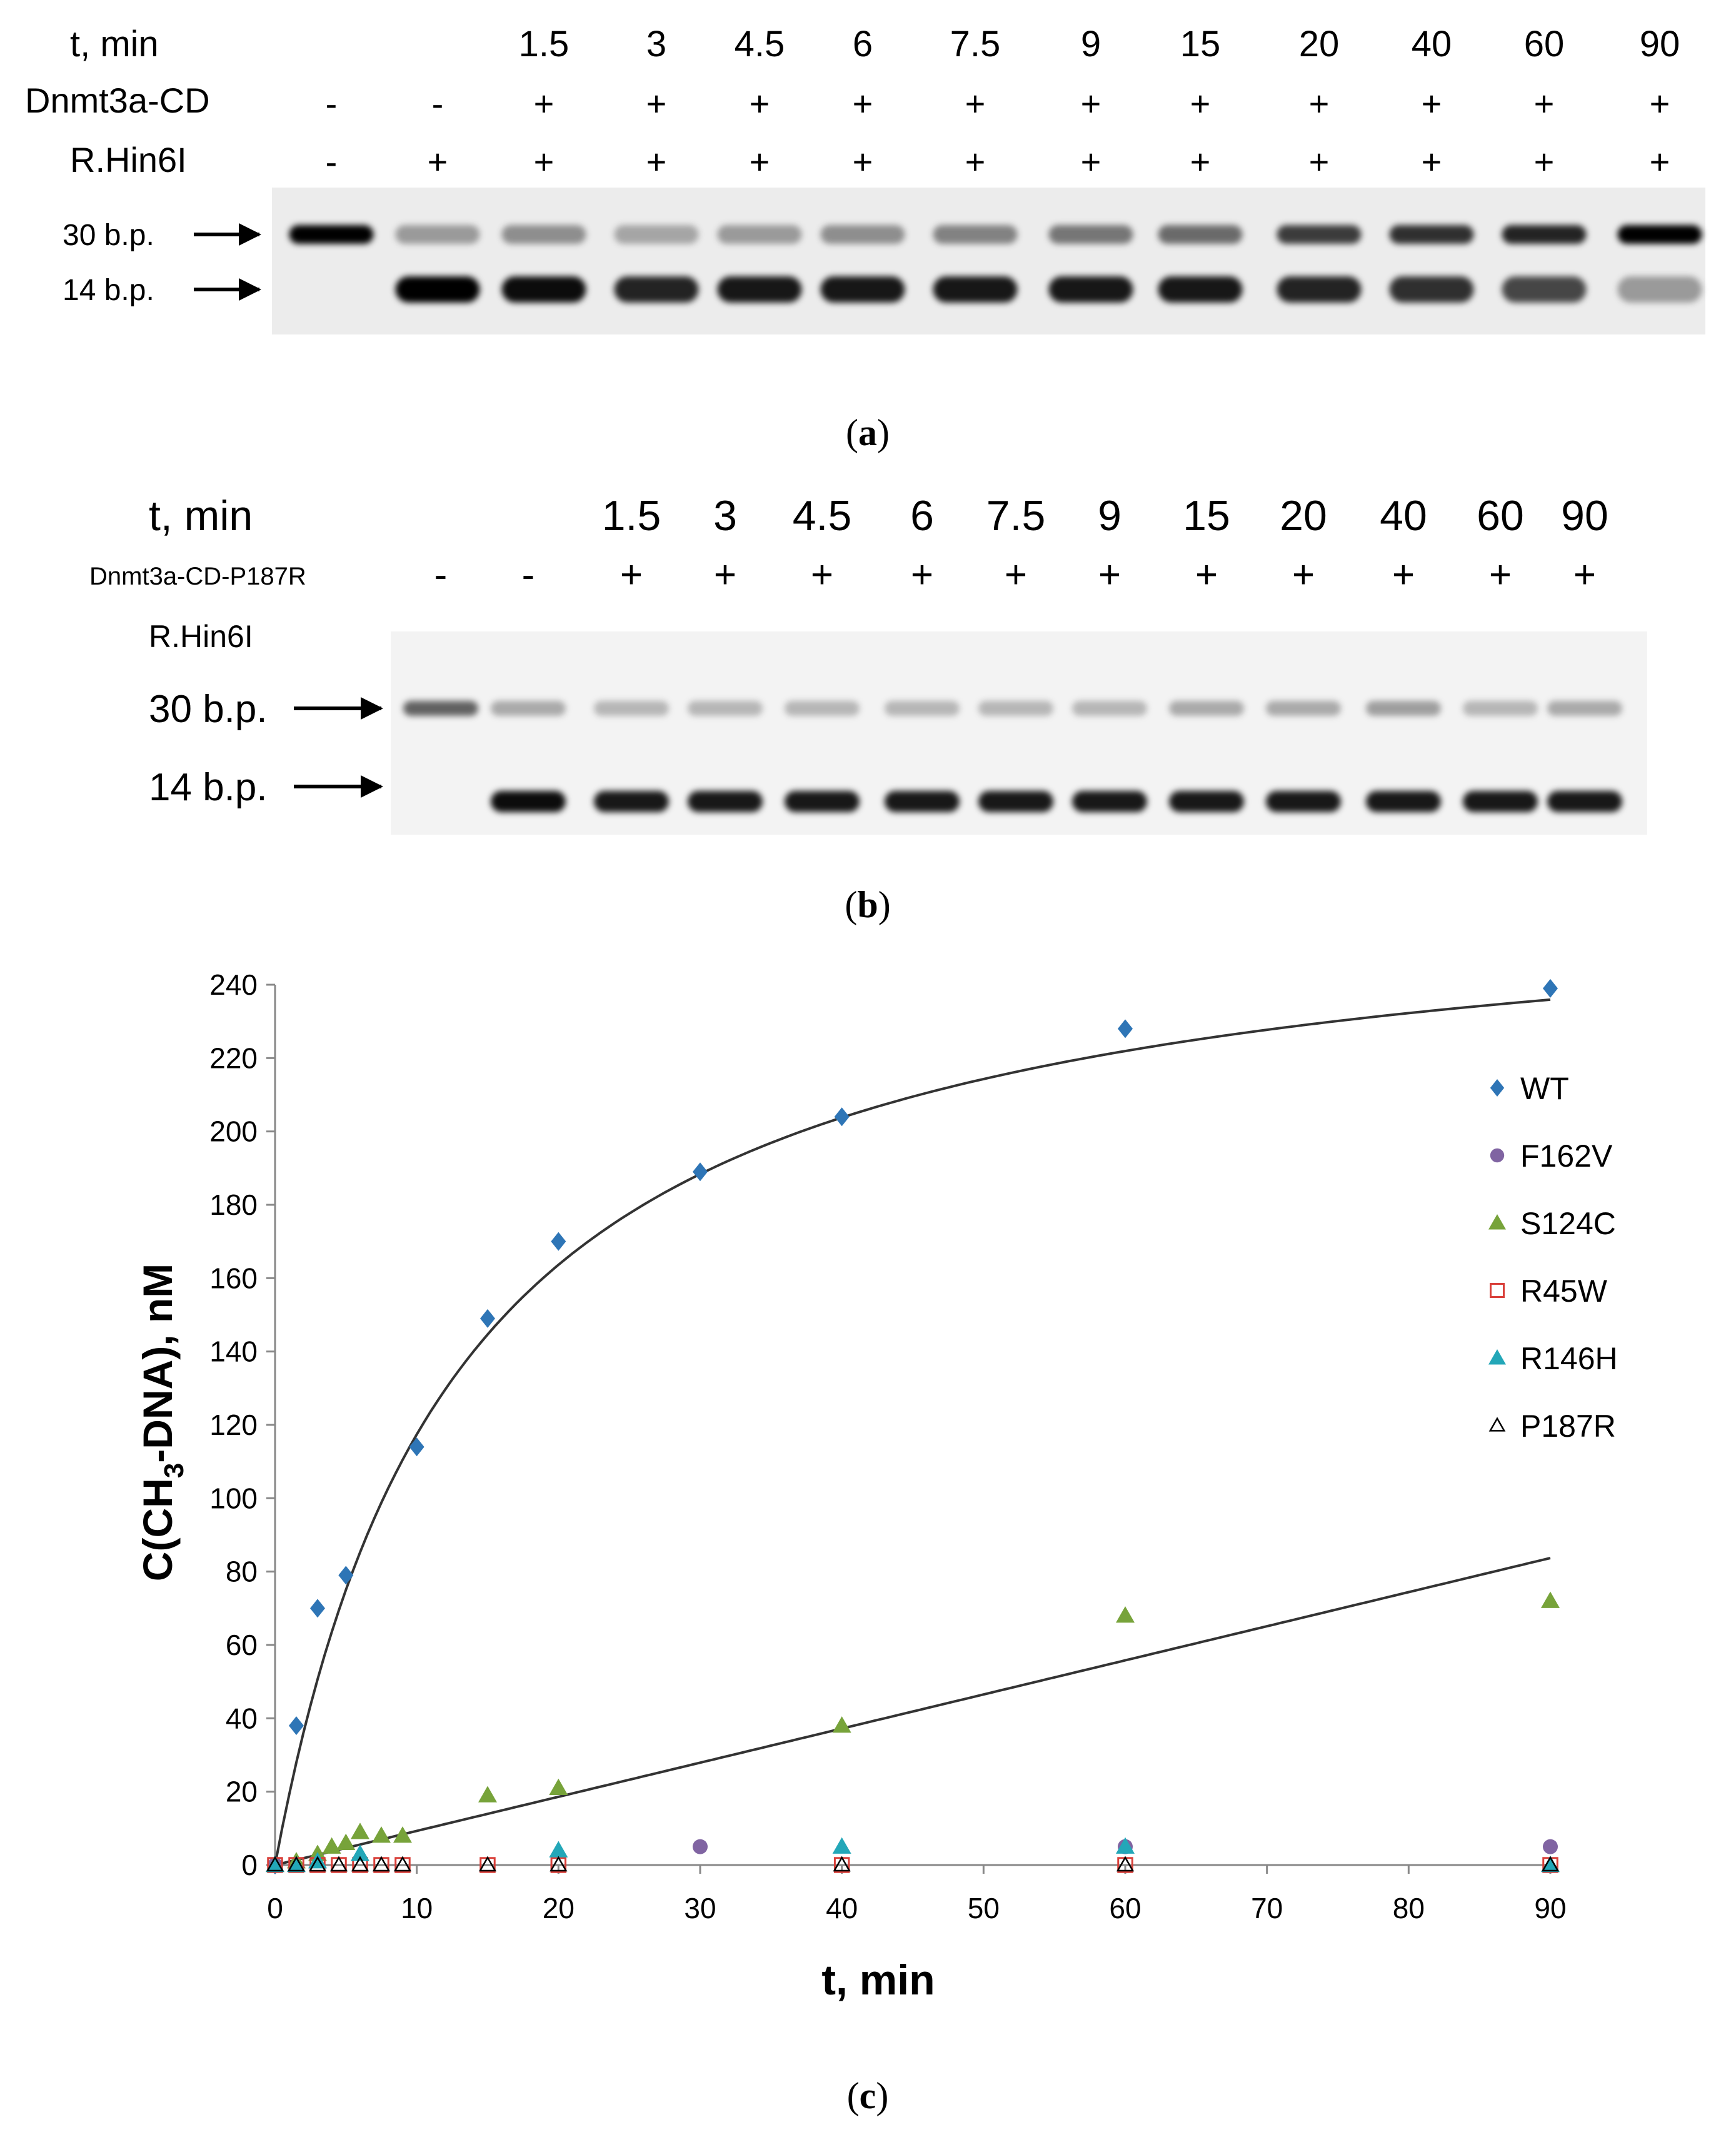 This screenshot has height=2147, width=1736. Describe the element at coordinates (700, 1908) in the screenshot. I see `x-tick-label: 30` at that location.